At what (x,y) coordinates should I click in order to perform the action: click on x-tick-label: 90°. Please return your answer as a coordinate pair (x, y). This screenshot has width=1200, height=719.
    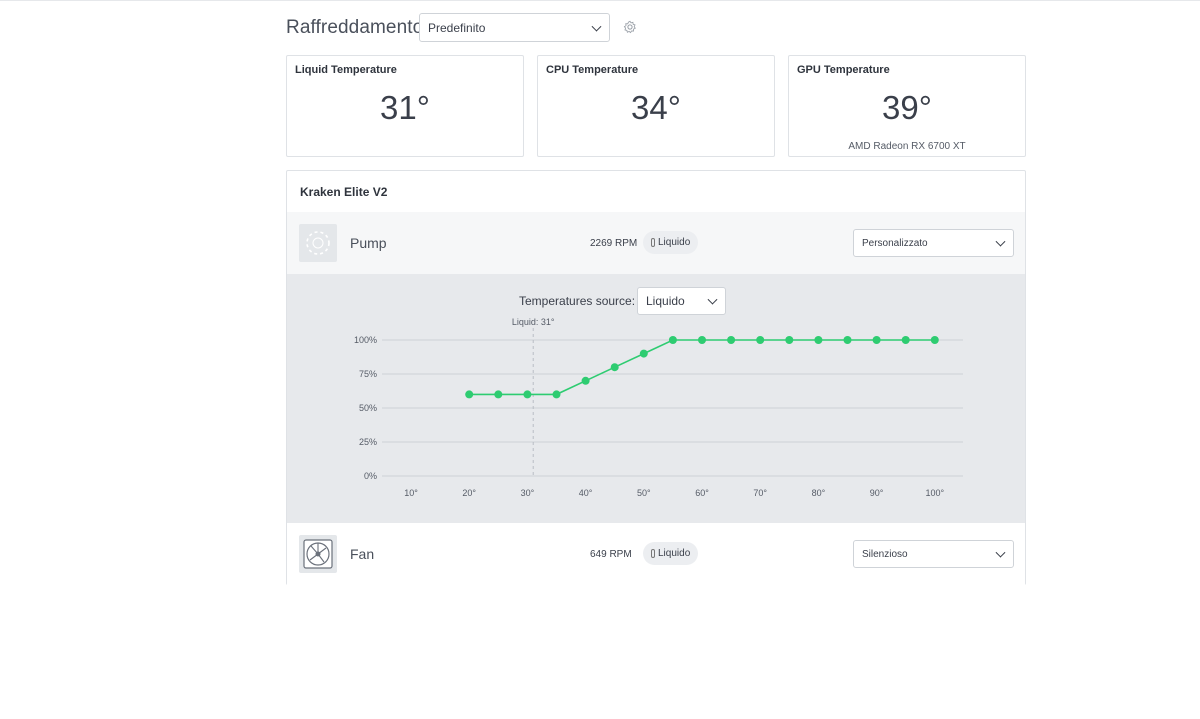
    Looking at the image, I should click on (877, 493).